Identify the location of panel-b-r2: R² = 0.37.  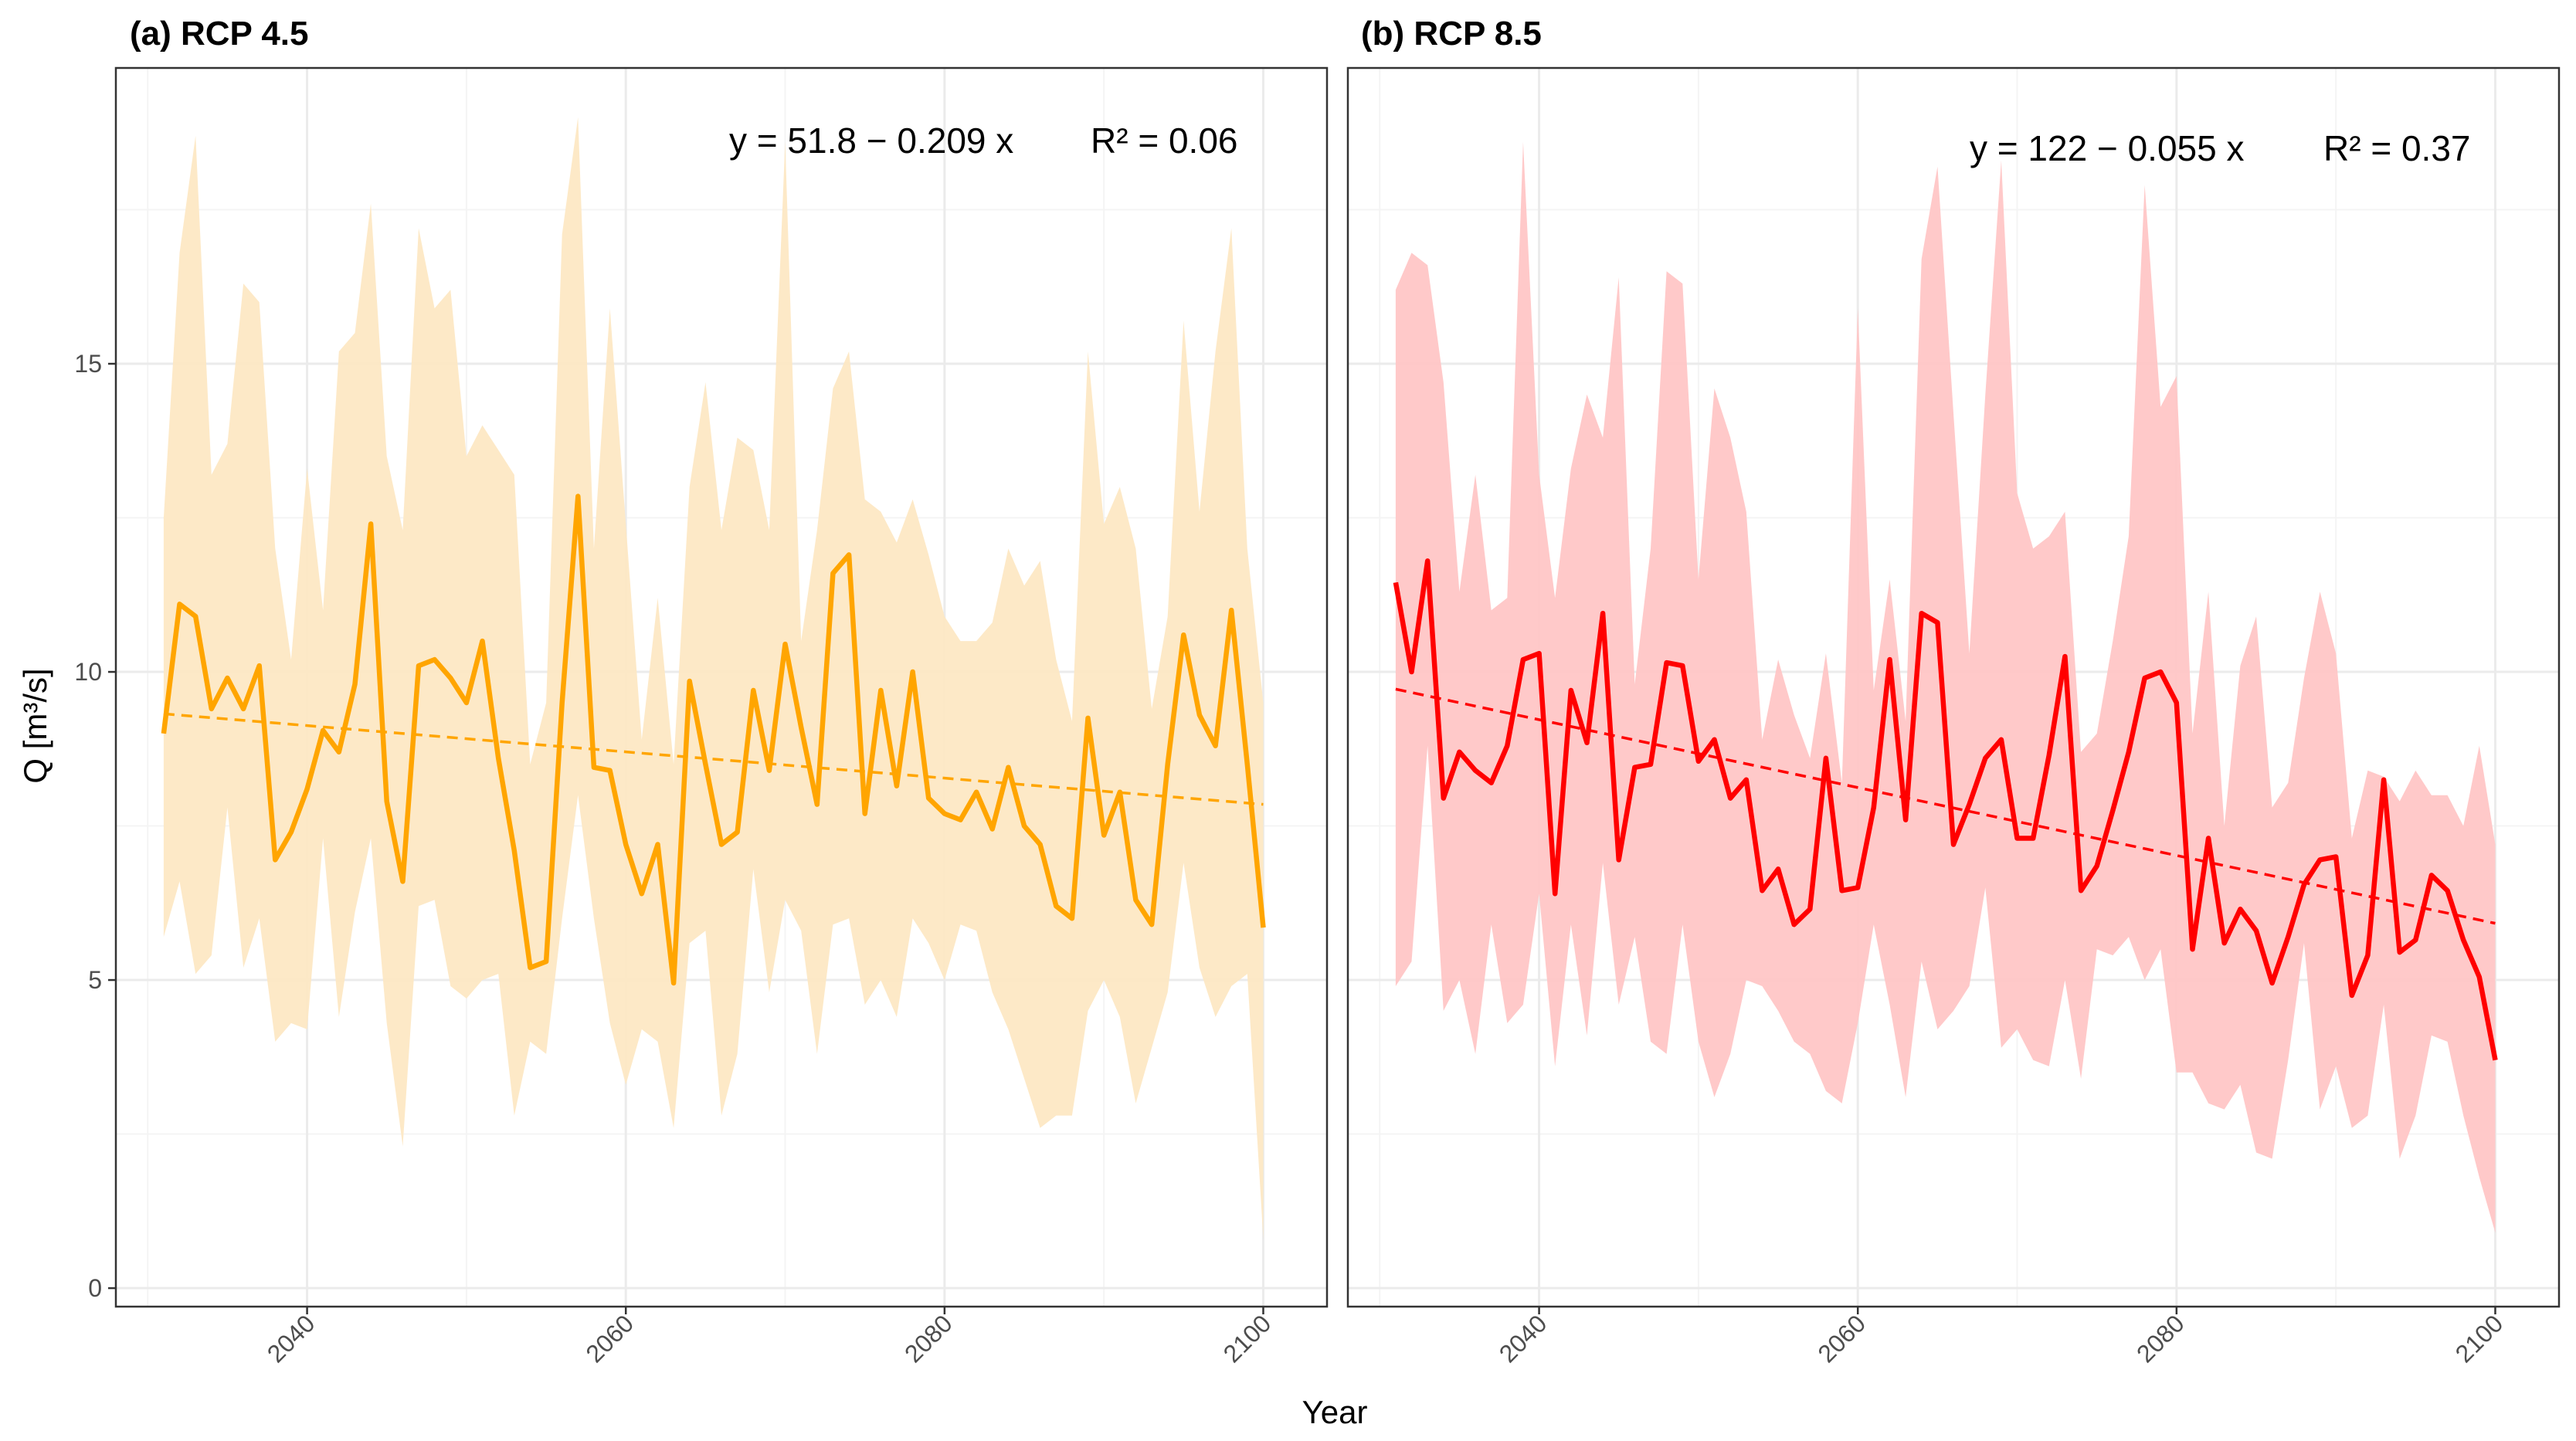
(2397, 148).